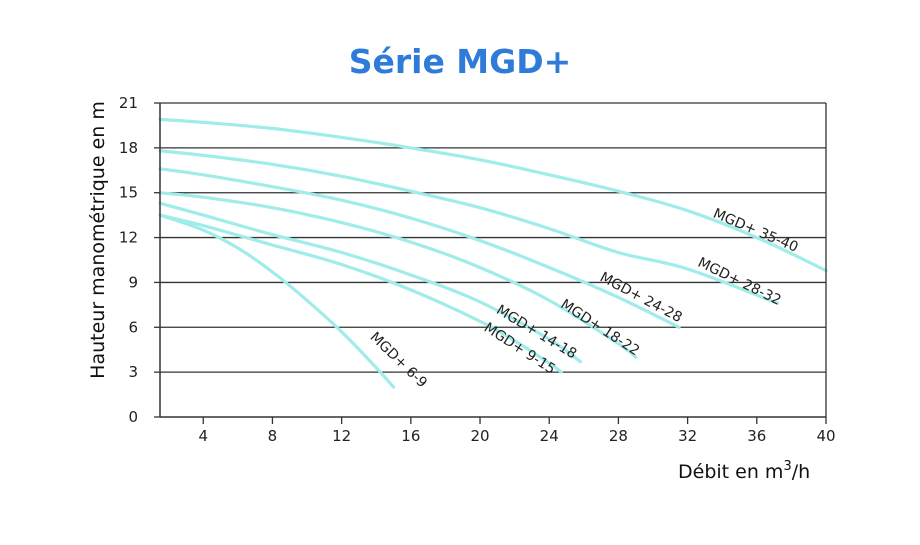 The height and width of the screenshot is (545, 920). I want to click on y-tick-label: 12, so click(128, 238).